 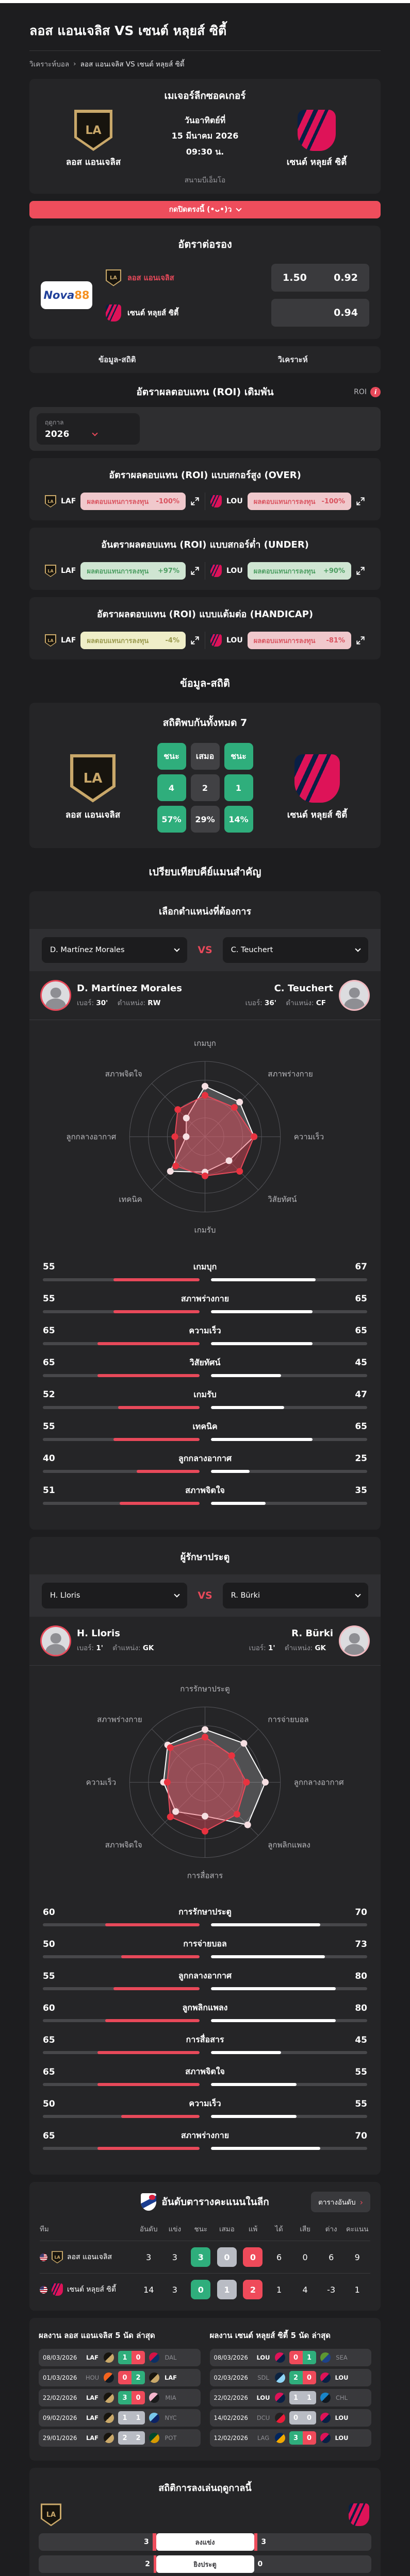 What do you see at coordinates (337, 2202) in the screenshot?
I see `standings-button-label: ตารางอันดับ` at bounding box center [337, 2202].